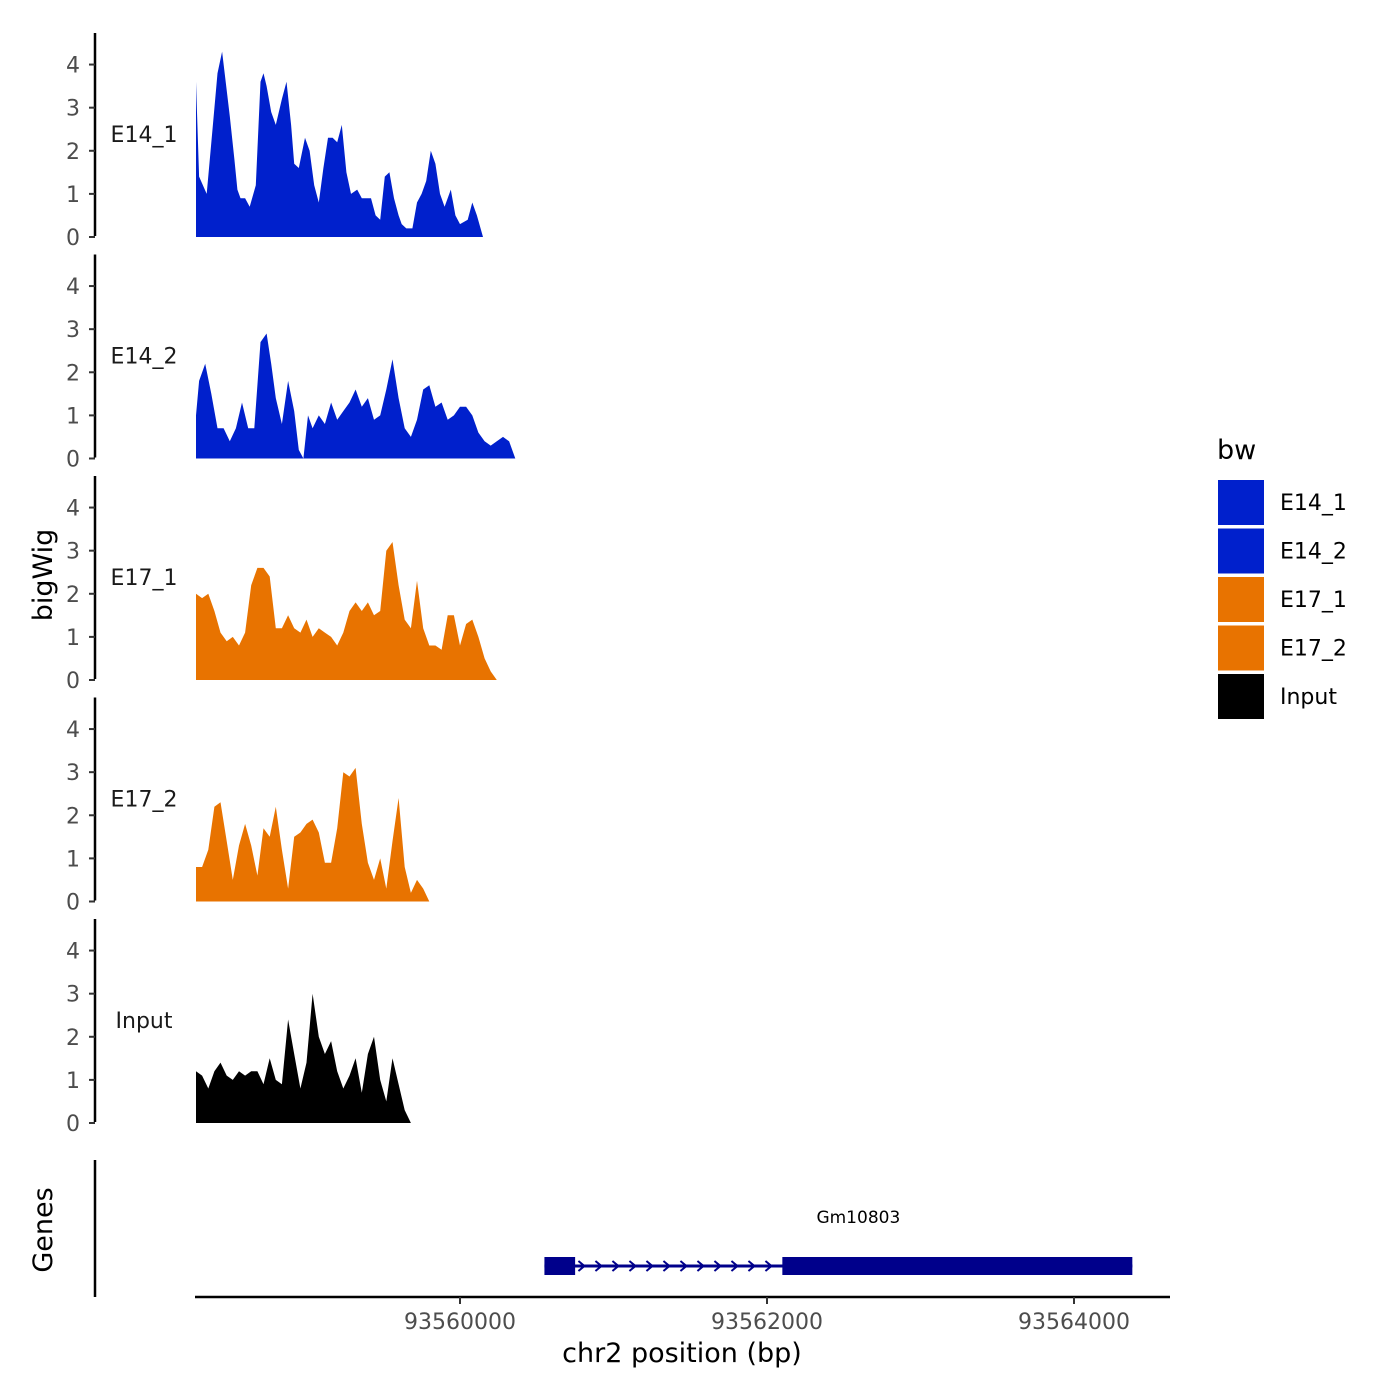 The width and height of the screenshot is (1400, 1400). I want to click on track-label: E17_2, so click(144, 800).